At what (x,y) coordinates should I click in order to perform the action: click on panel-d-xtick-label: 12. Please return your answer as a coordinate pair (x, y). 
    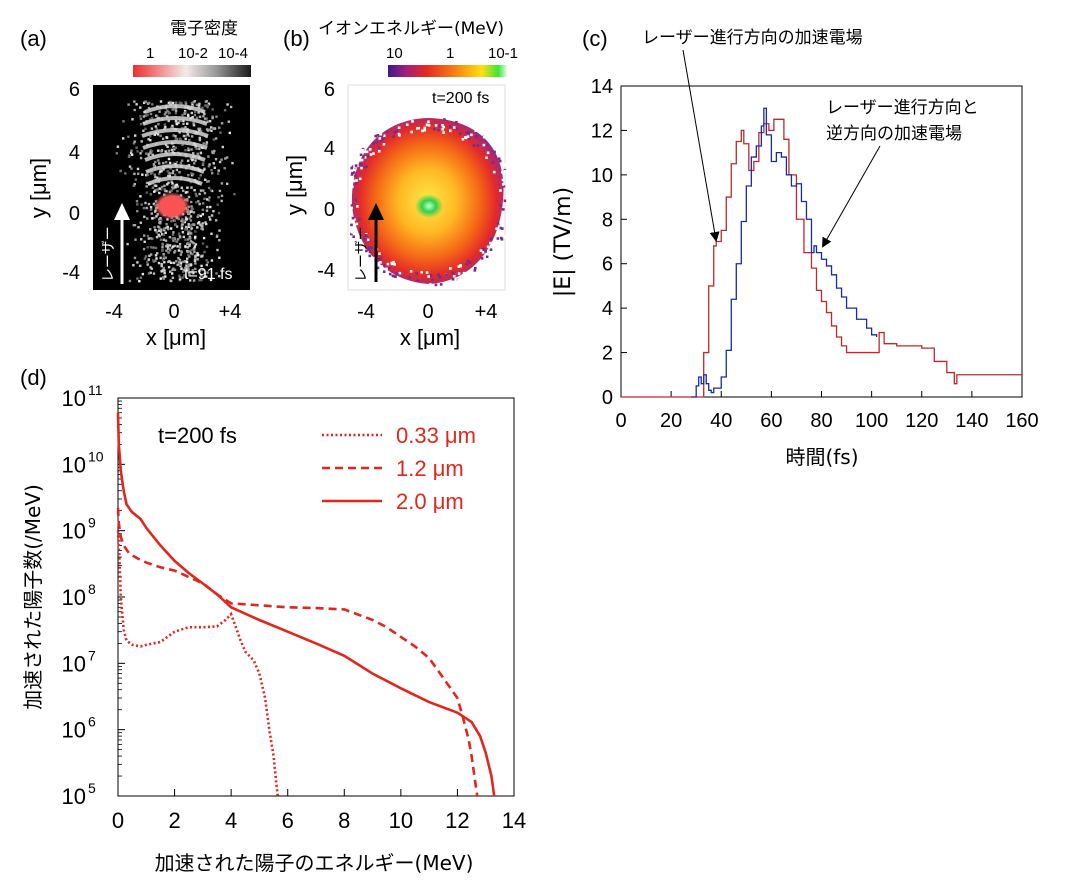
    Looking at the image, I should click on (457, 820).